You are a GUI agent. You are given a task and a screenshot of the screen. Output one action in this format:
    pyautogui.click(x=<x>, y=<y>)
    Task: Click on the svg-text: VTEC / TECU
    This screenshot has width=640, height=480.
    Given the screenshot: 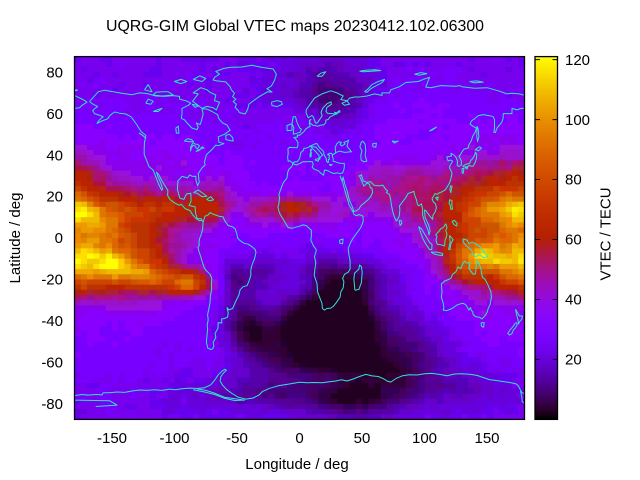 What is the action you would take?
    pyautogui.click(x=606, y=233)
    